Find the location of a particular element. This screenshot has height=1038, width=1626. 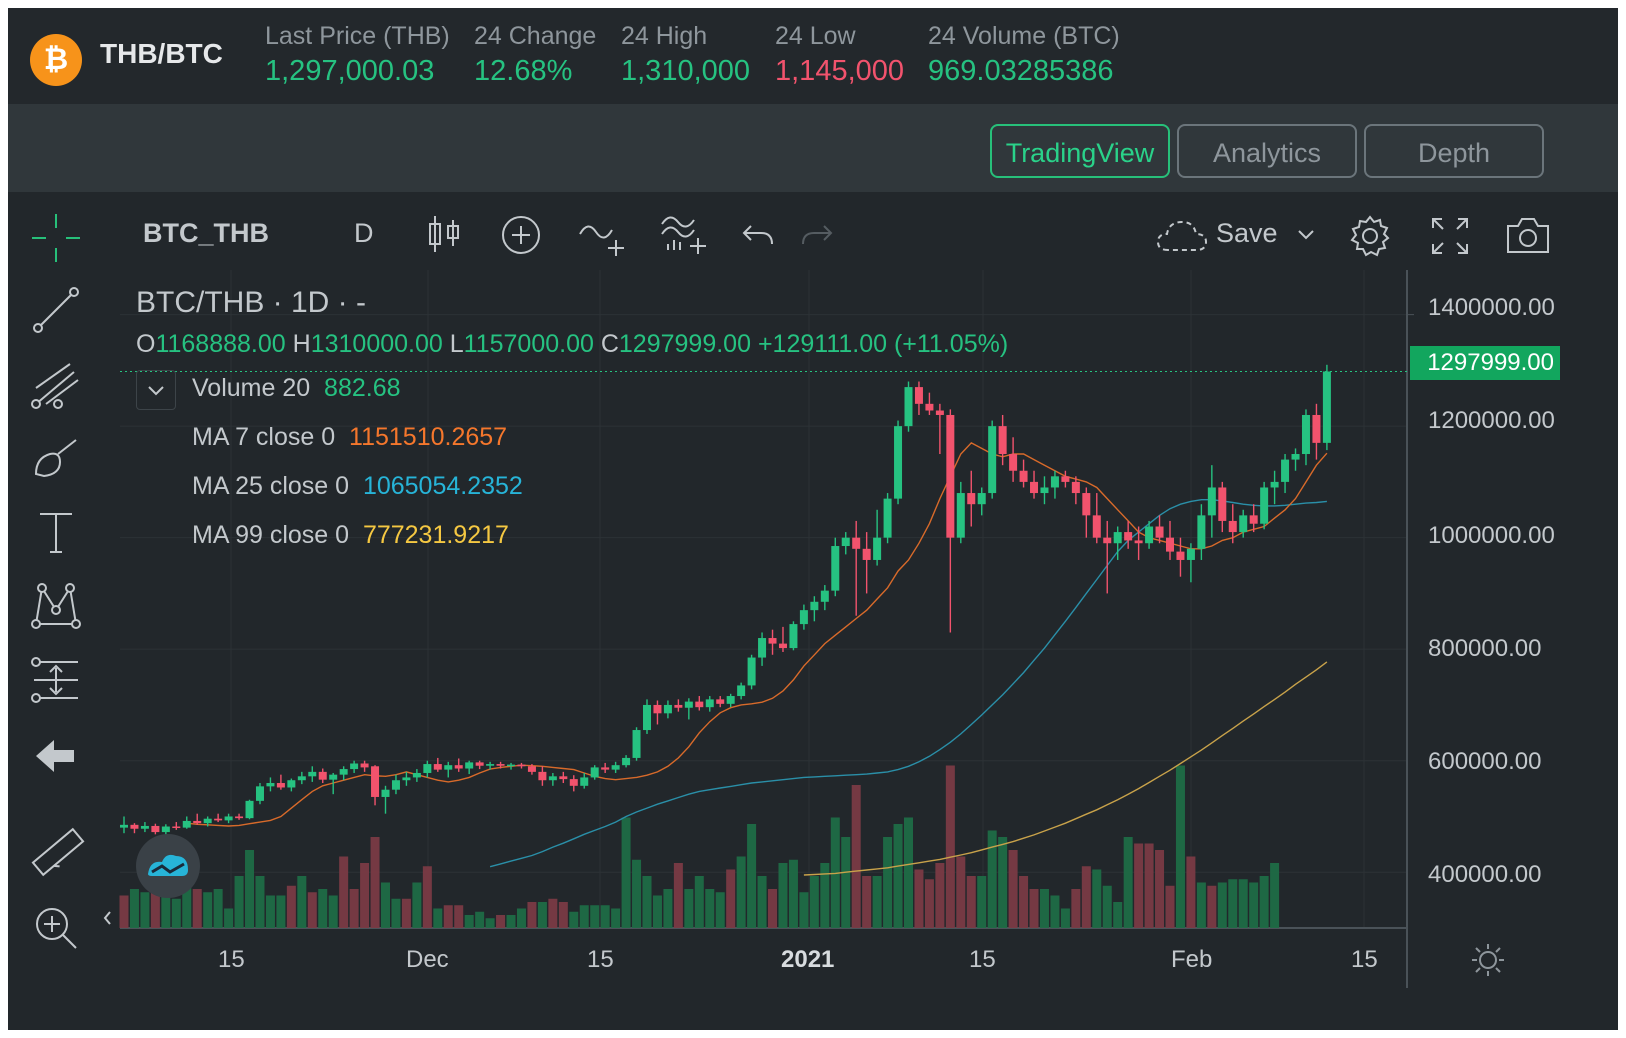

interval-button: D is located at coordinates (364, 233).